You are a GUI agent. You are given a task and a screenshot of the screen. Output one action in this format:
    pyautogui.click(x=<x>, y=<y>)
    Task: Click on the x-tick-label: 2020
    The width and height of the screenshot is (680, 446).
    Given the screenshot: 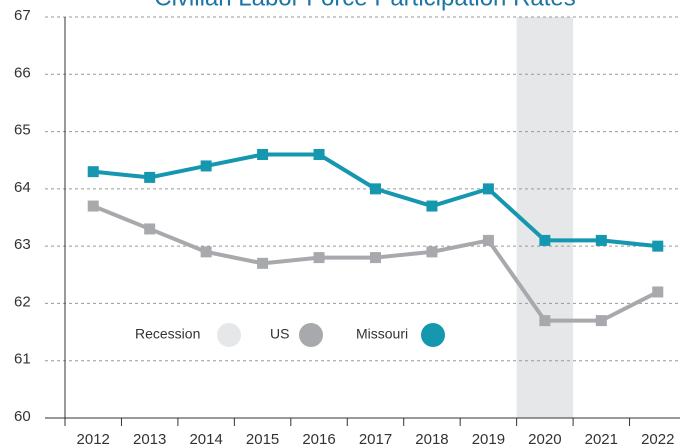 What is the action you would take?
    pyautogui.click(x=544, y=438)
    